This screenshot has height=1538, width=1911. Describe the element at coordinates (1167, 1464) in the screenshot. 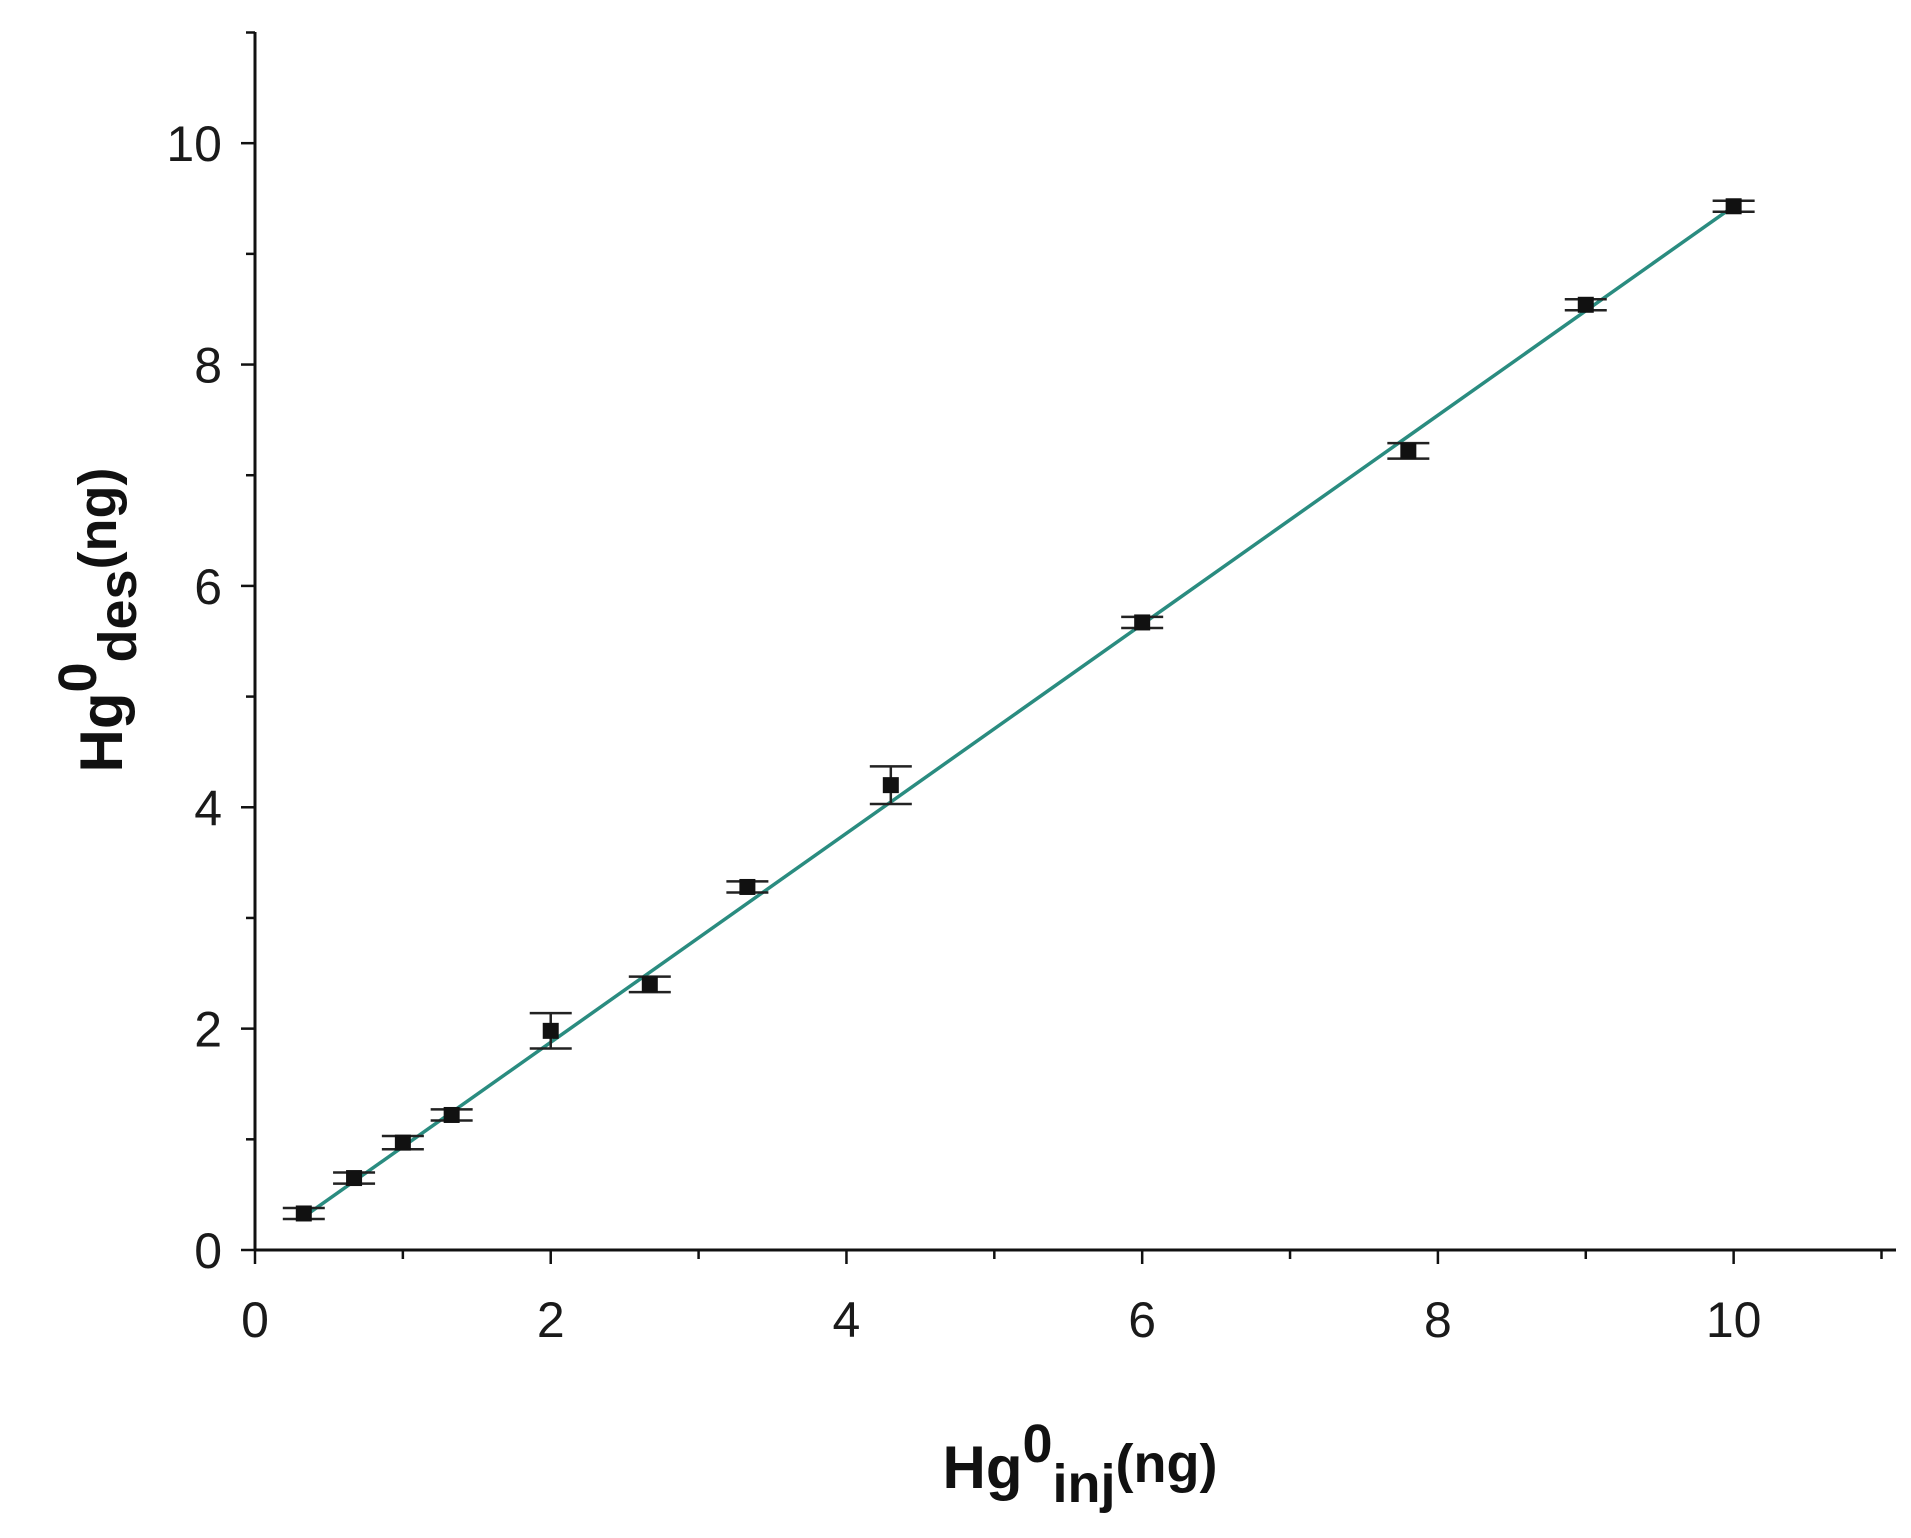

I see `x-axis-title-unit: (ng)` at that location.